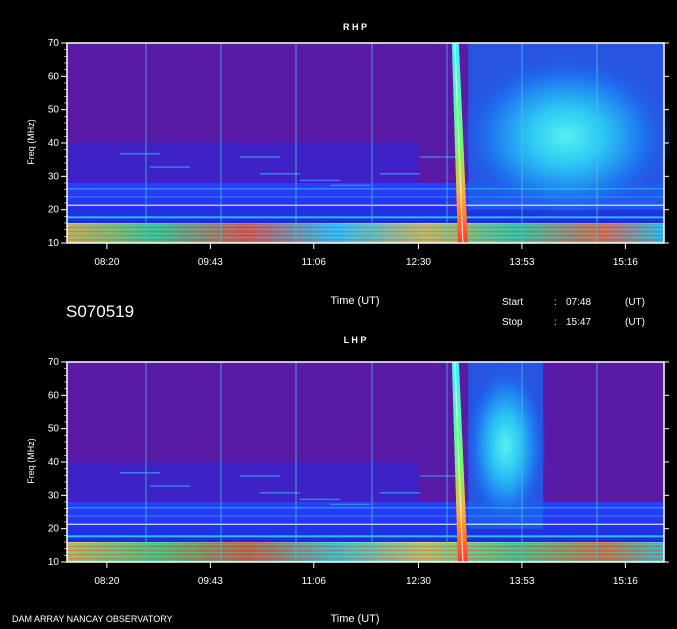 Image resolution: width=677 pixels, height=629 pixels. What do you see at coordinates (100, 311) in the screenshot?
I see `event-id: S070519` at bounding box center [100, 311].